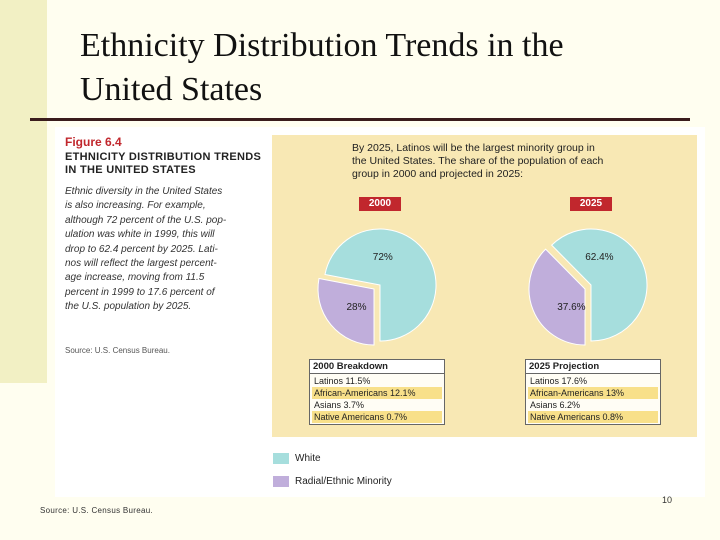 This screenshot has height=540, width=720. I want to click on breakdown-row: Latinos 11.5%, so click(342, 381).